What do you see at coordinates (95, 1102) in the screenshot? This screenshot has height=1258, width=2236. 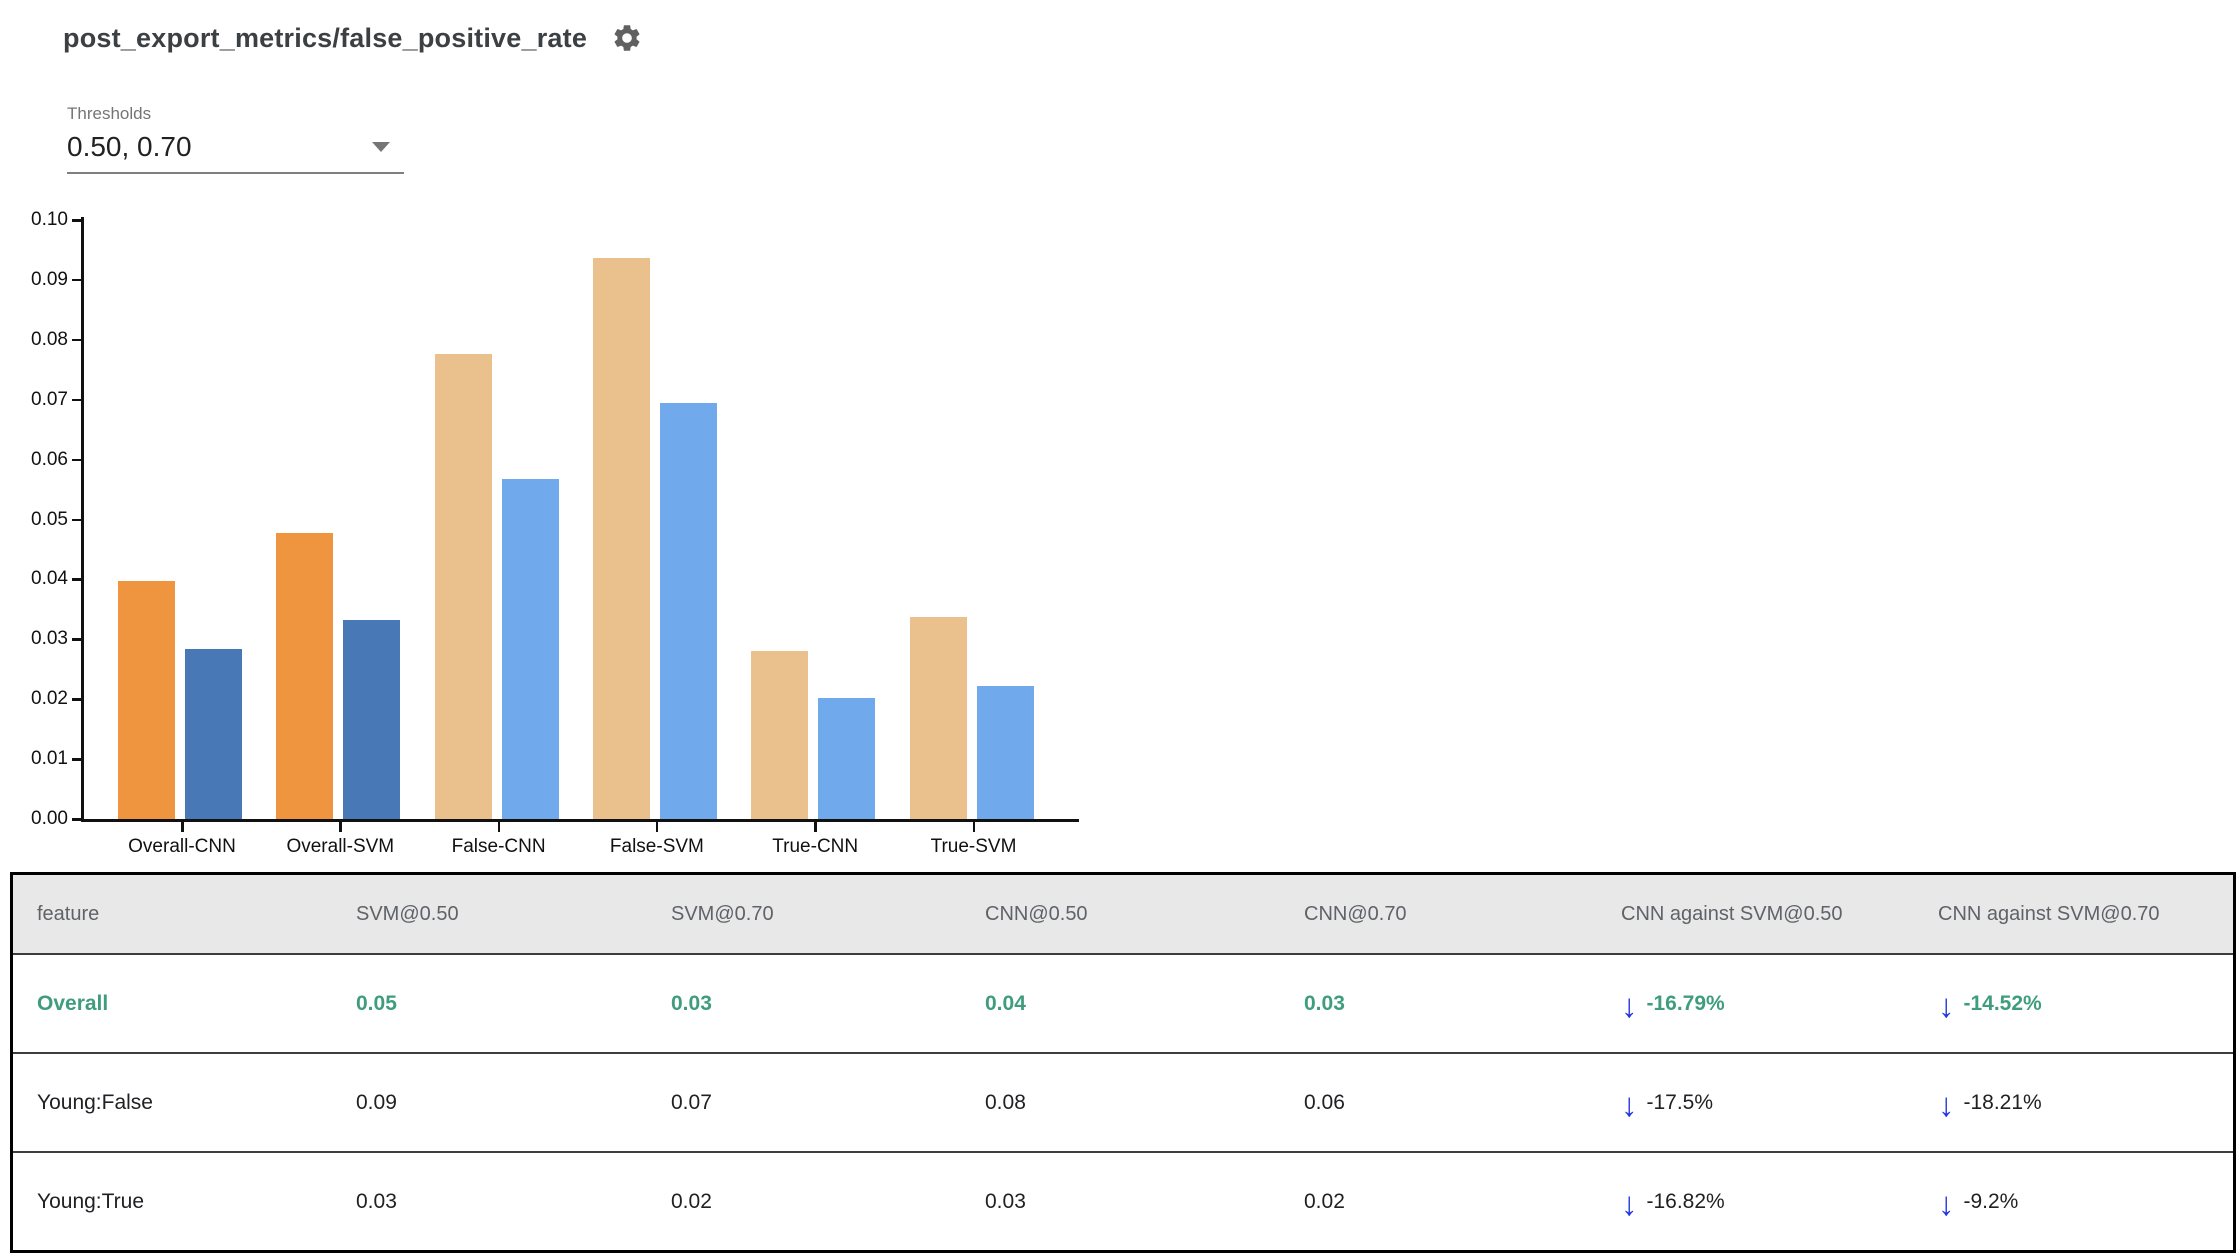 I see `feature-cell: Young:False` at bounding box center [95, 1102].